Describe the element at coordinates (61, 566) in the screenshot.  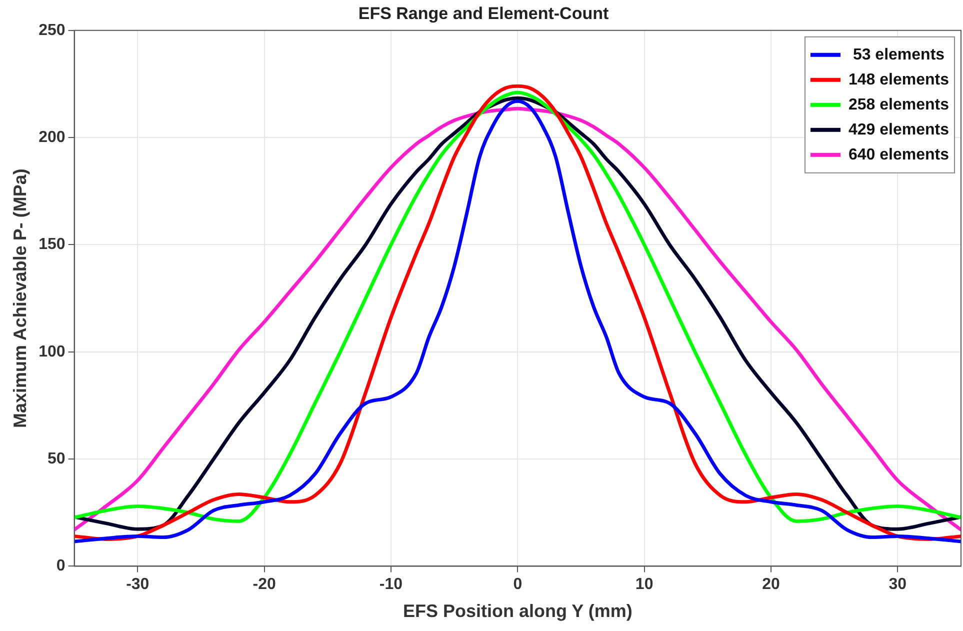
I see `y-tick-label: 0` at that location.